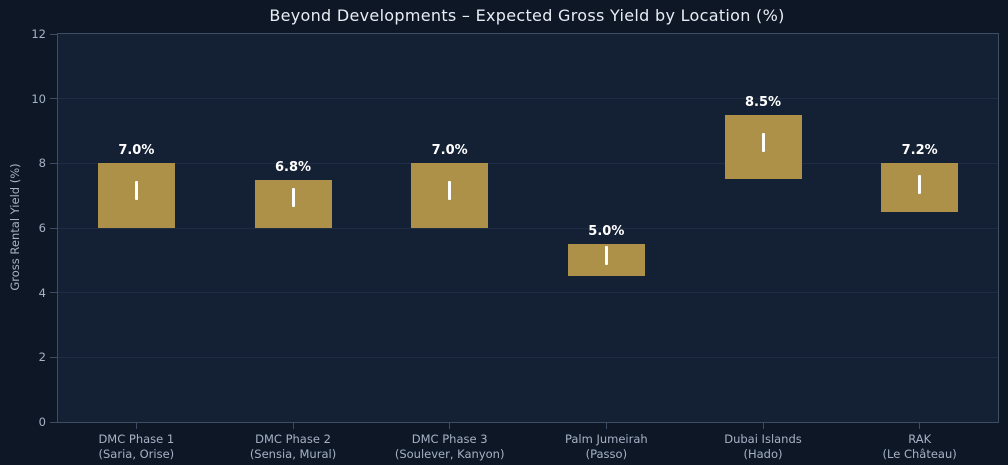 The width and height of the screenshot is (1008, 465). Describe the element at coordinates (763, 439) in the screenshot. I see `x-category-label-line: Dubai Islands` at that location.